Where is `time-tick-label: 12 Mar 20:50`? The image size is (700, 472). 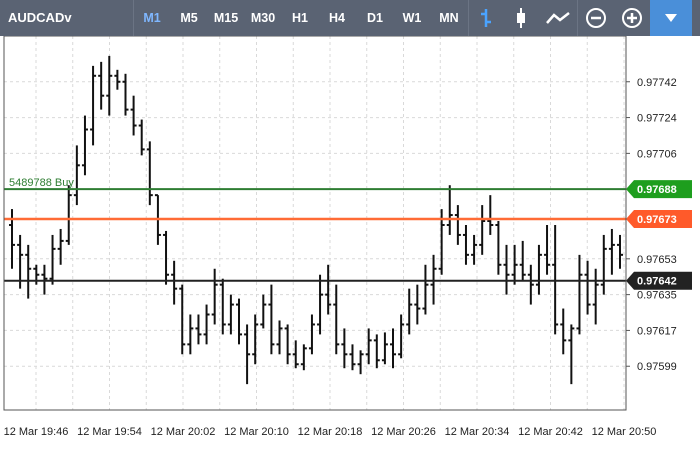
time-tick-label: 12 Mar 20:50 is located at coordinates (624, 432).